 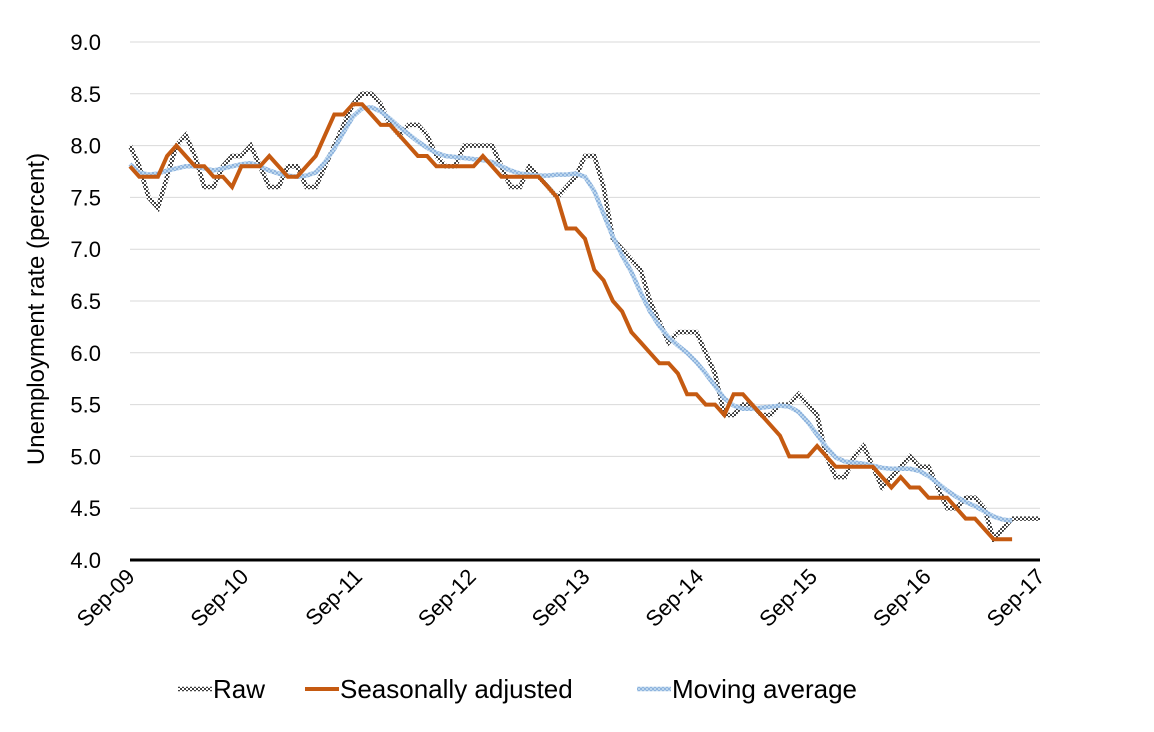 I want to click on x-tick-label: Sep-17, so click(x=1016, y=598).